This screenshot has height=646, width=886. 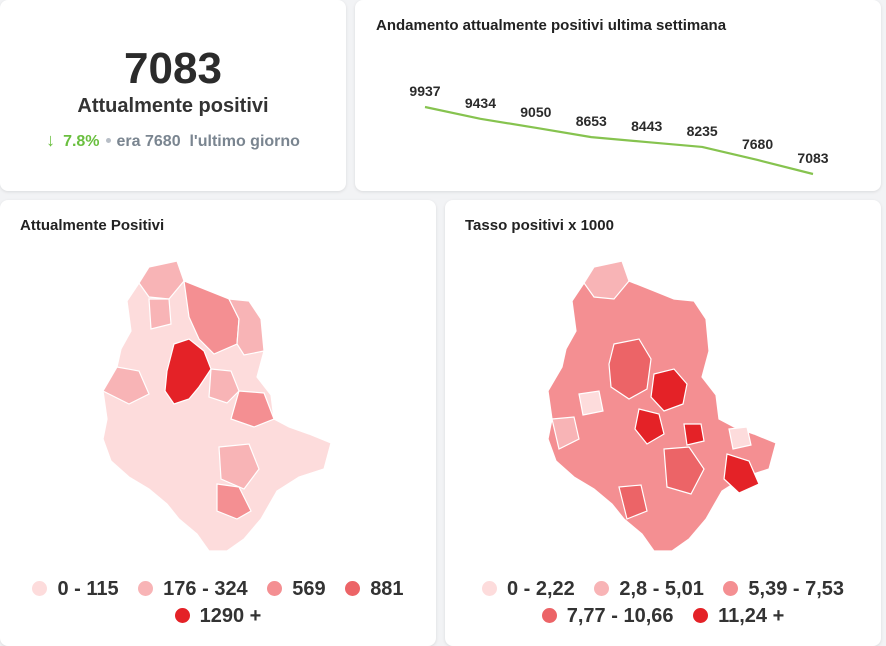 I want to click on trend-line, so click(x=619, y=140).